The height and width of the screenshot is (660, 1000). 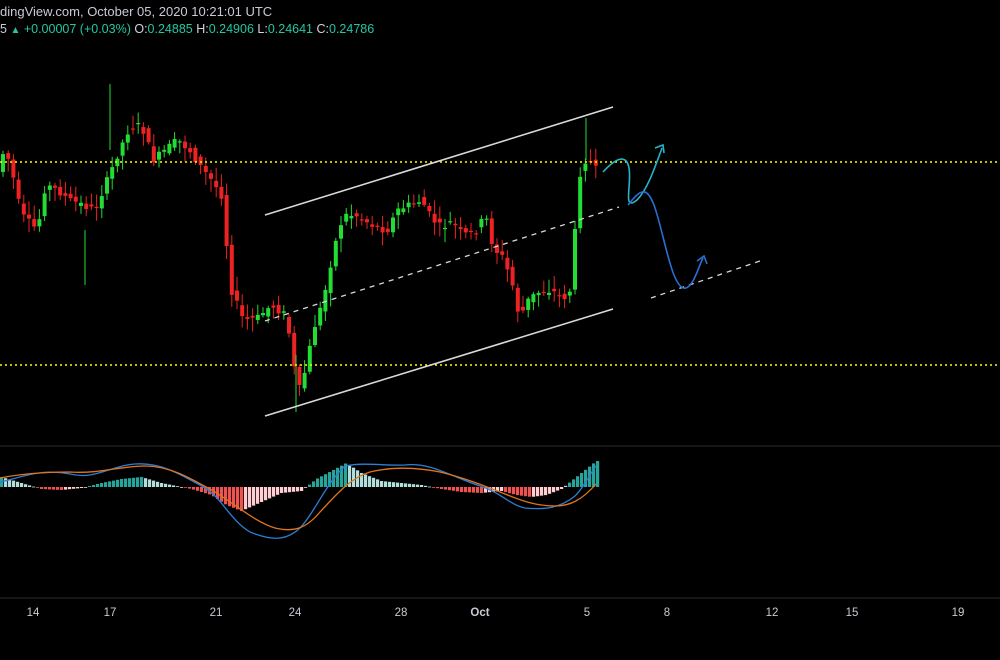 I want to click on x-tick-label: 19, so click(x=958, y=613).